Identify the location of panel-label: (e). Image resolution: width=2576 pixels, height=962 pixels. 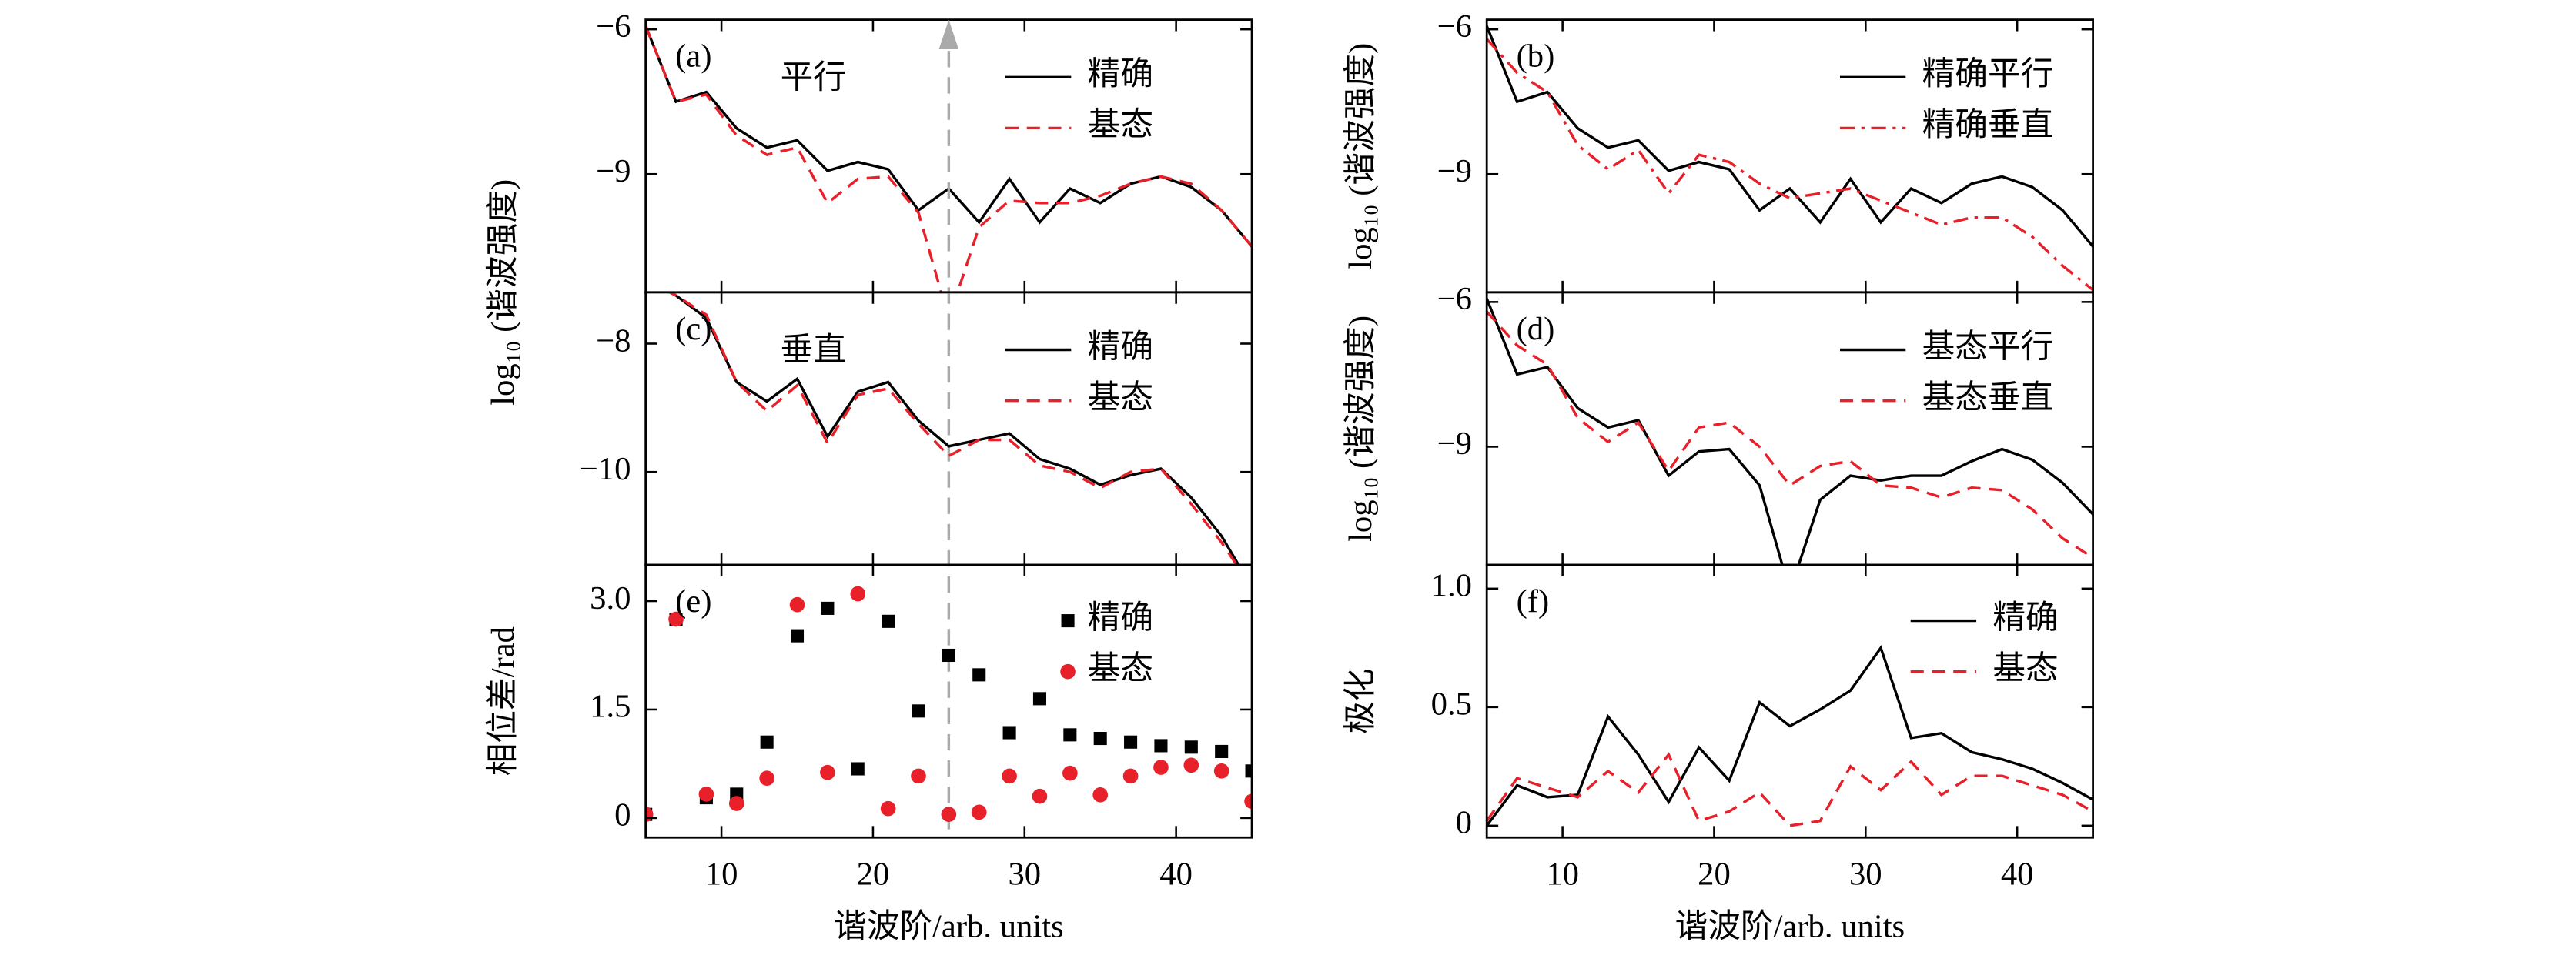
(693, 601).